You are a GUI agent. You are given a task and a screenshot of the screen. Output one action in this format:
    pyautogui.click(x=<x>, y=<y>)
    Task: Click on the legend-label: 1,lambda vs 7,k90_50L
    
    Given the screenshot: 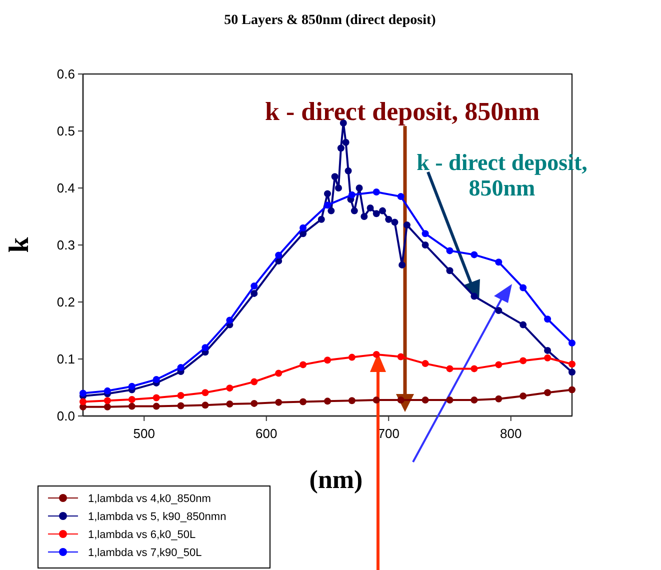 What is the action you would take?
    pyautogui.click(x=145, y=552)
    